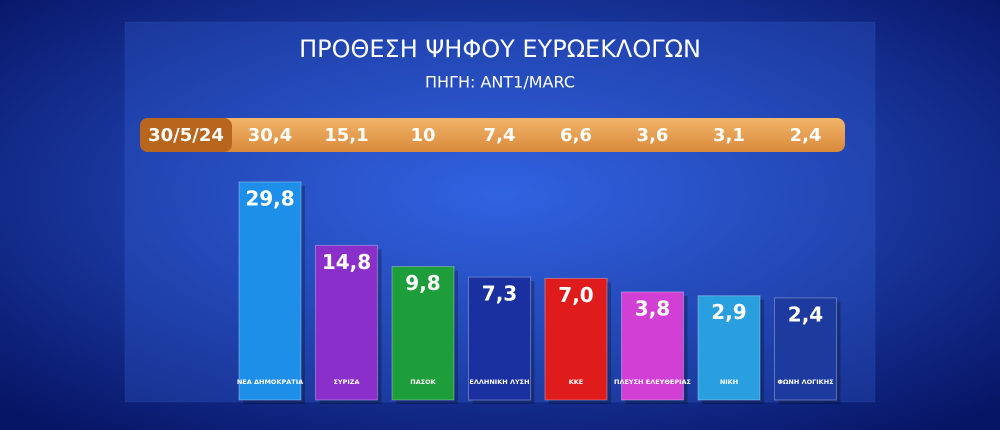 This screenshot has height=430, width=1000. What do you see at coordinates (270, 382) in the screenshot?
I see `party-name: ΝΕΑ ΔΗΜΟΚΡΑΤΙΑ` at bounding box center [270, 382].